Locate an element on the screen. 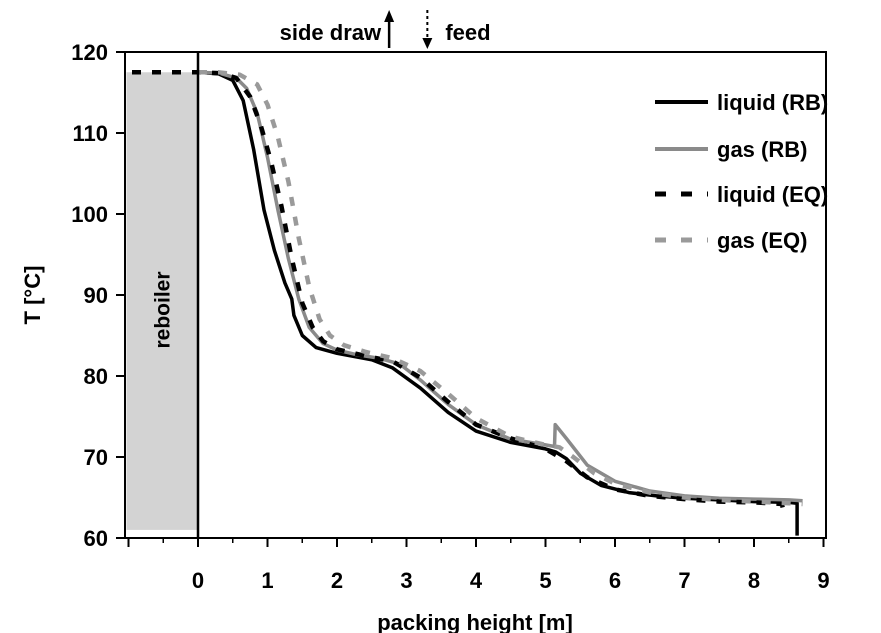 The width and height of the screenshot is (881, 633). y-tick-label: 70 is located at coordinates (96, 457).